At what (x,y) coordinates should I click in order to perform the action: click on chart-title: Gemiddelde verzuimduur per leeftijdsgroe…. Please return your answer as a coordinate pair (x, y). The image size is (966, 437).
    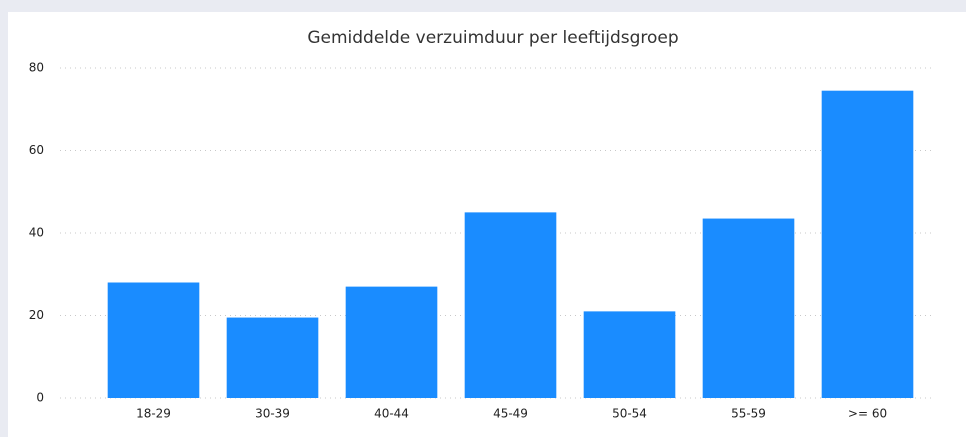
    Looking at the image, I should click on (492, 38).